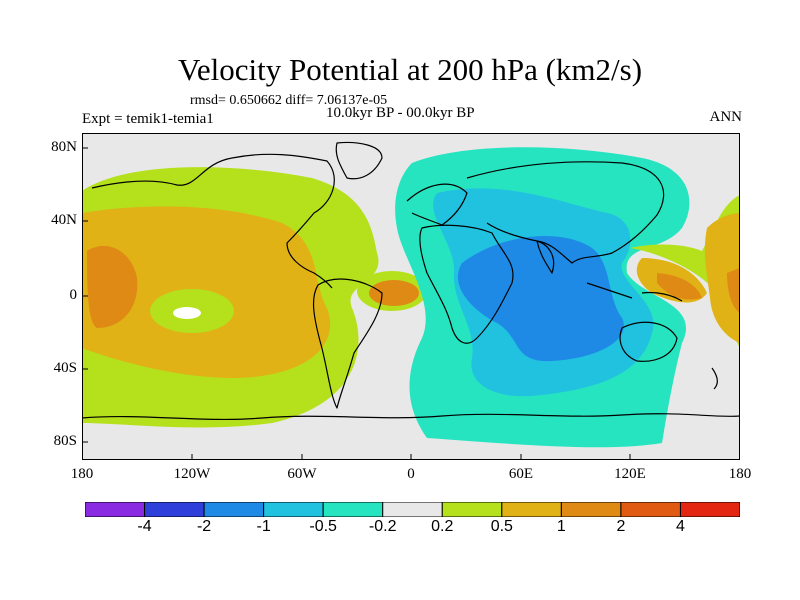 The width and height of the screenshot is (800, 600). Describe the element at coordinates (545, 257) in the screenshot. I see `coast-india` at that location.